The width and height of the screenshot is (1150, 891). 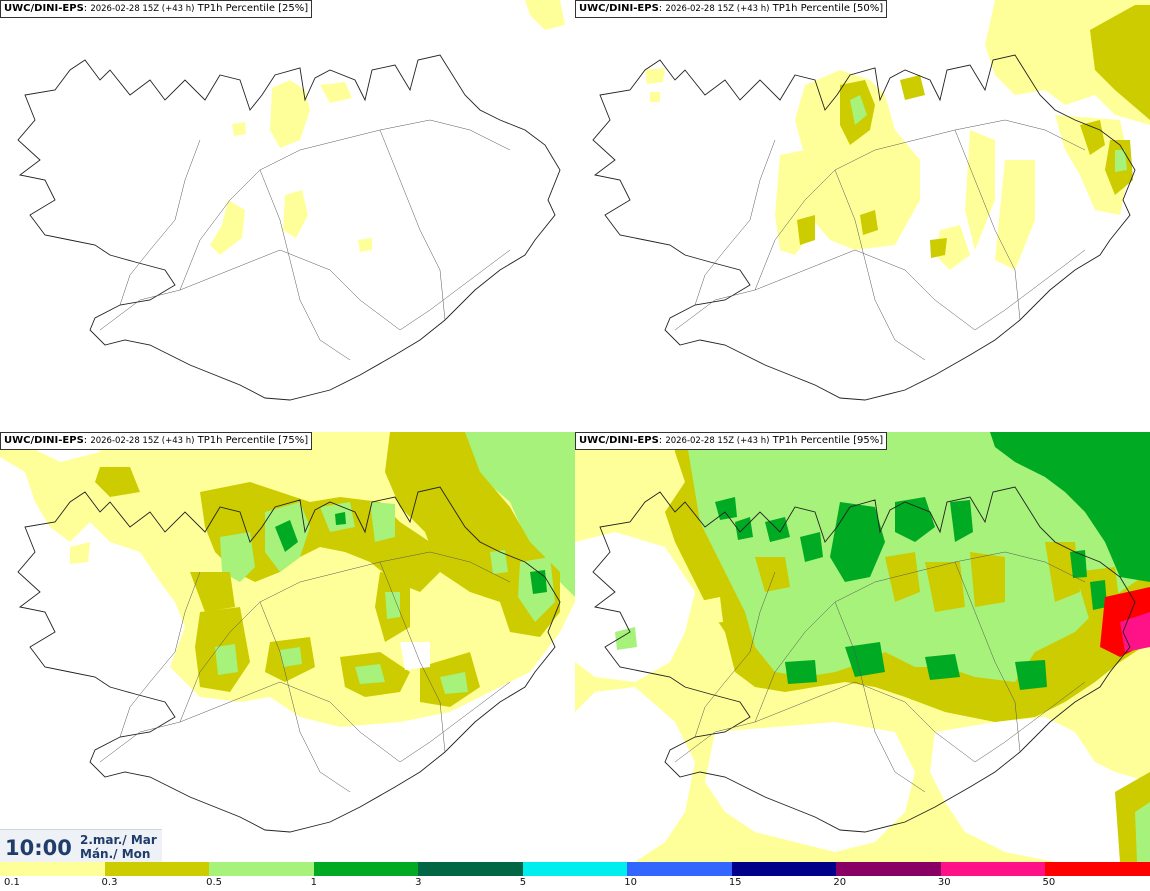 I want to click on precip-legend: 0.1 0.3 0.5 1 3 5 10 15 20 30 50, so click(x=575, y=876).